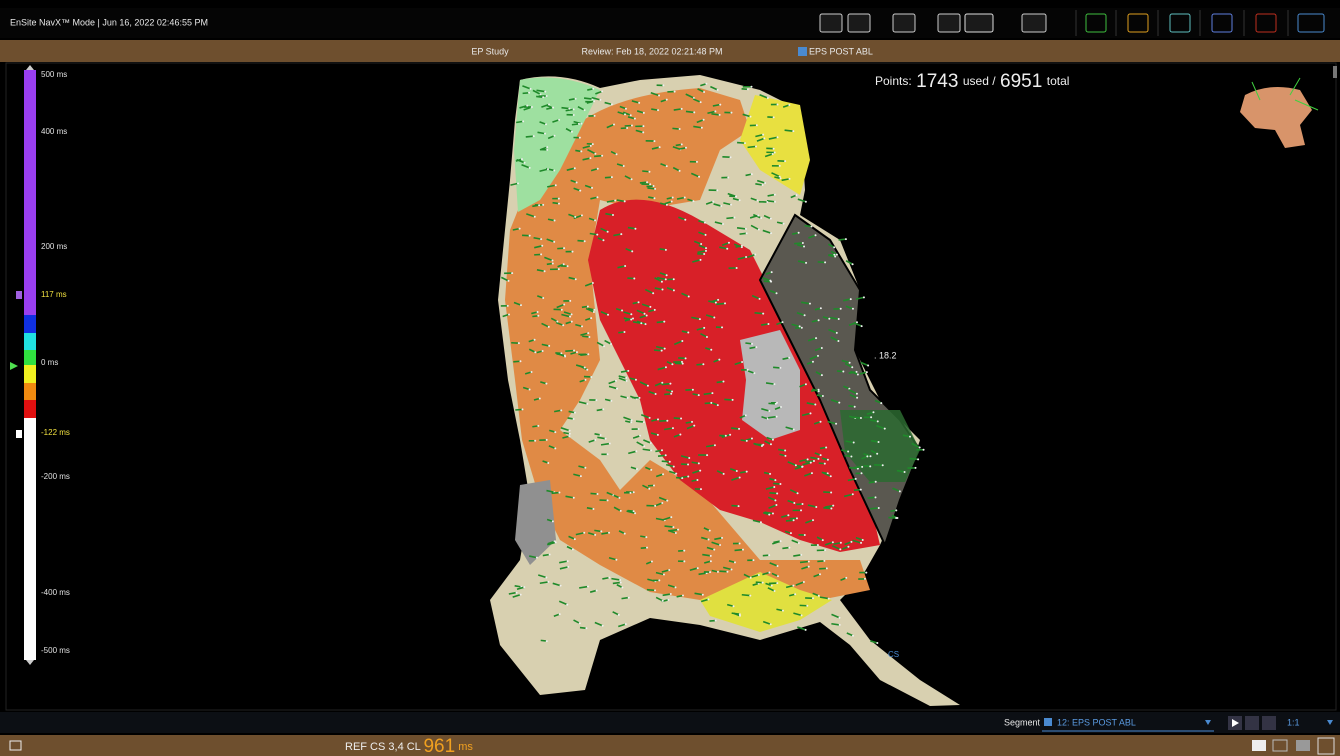 The height and width of the screenshot is (756, 1340). Describe the element at coordinates (1208, 722) in the screenshot. I see `dropdown-arrow` at that location.